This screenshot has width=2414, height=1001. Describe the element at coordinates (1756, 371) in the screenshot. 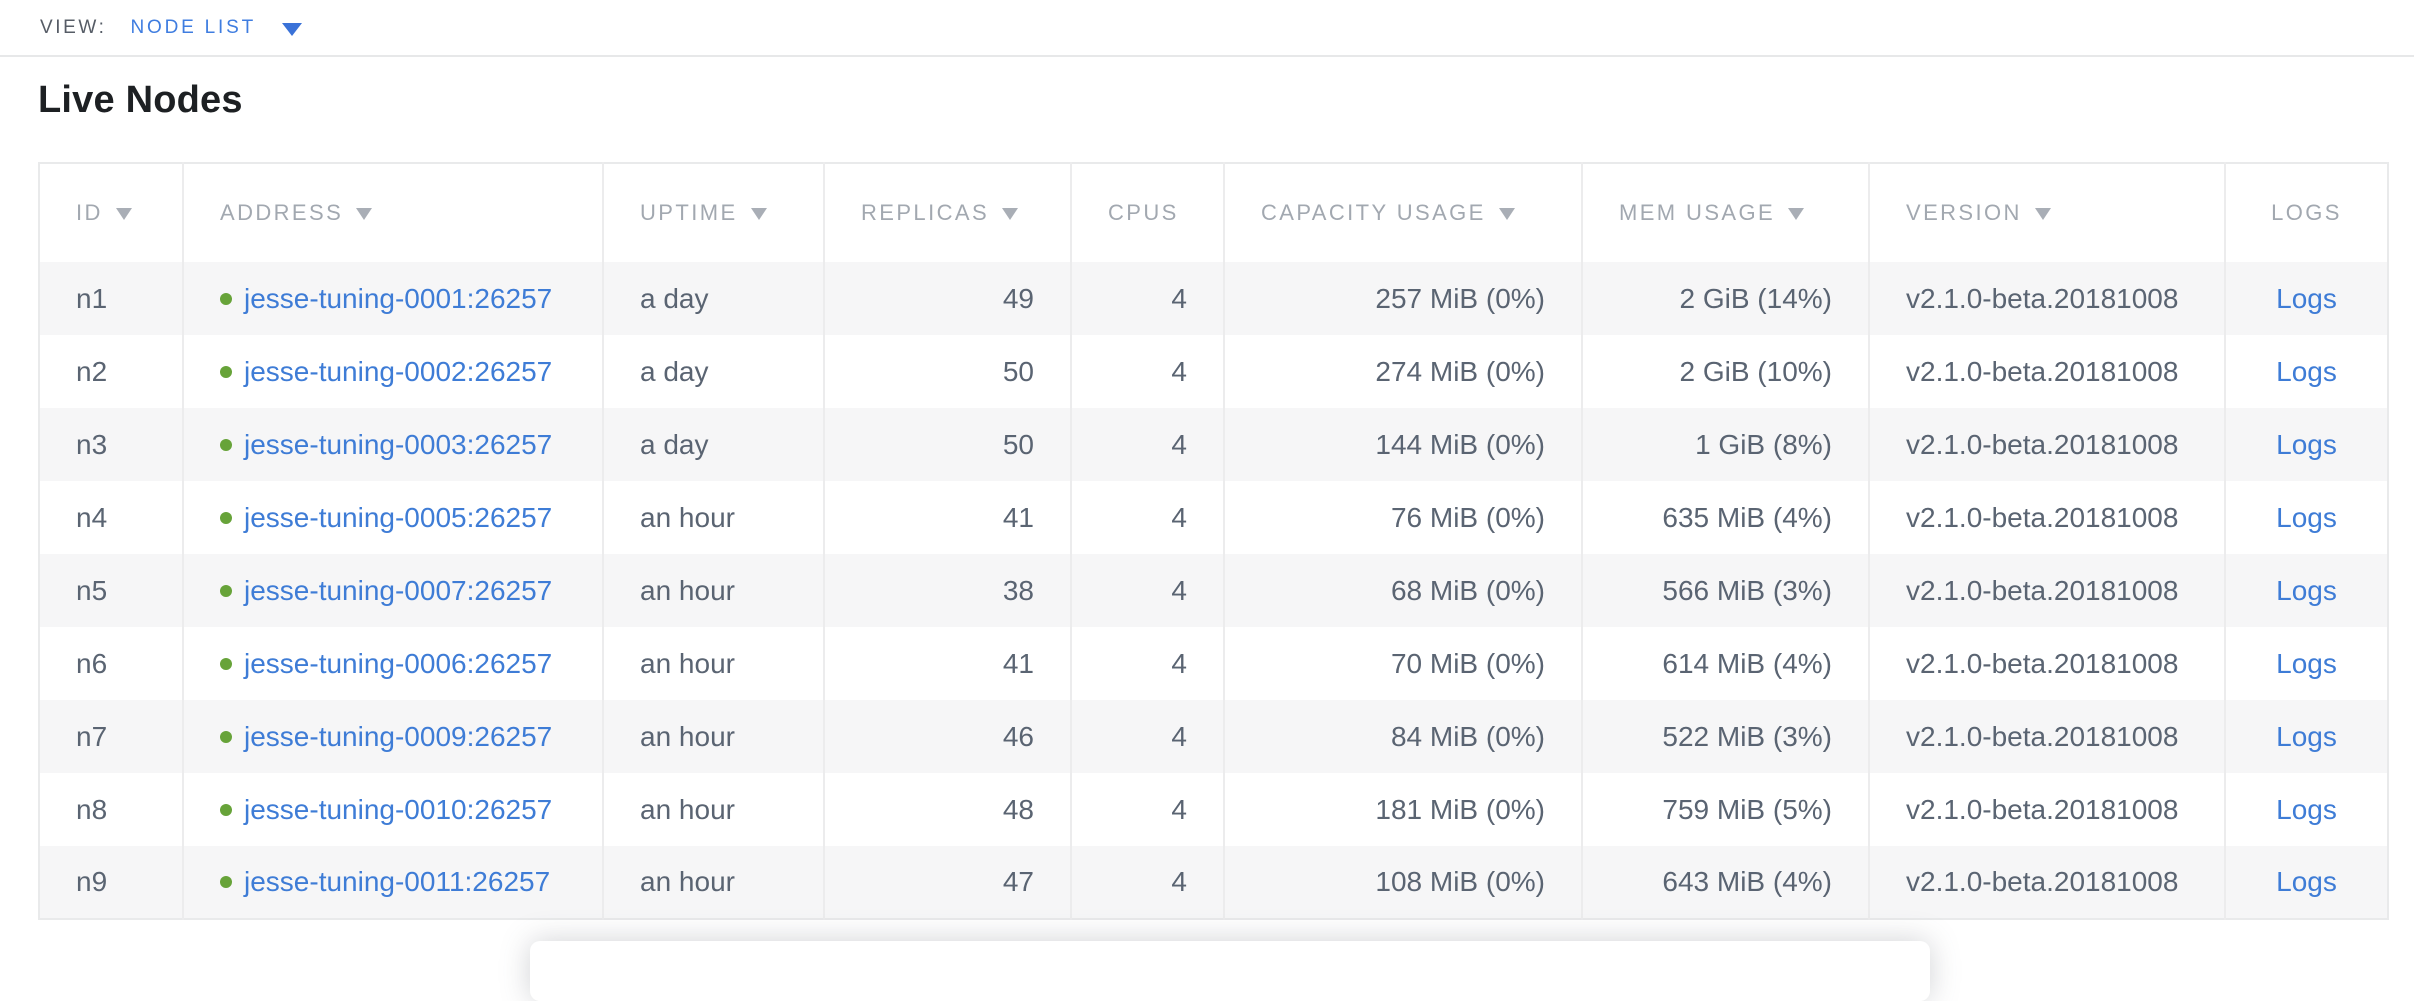

I see `node-mem-usage: 2 GiB (10%)` at that location.